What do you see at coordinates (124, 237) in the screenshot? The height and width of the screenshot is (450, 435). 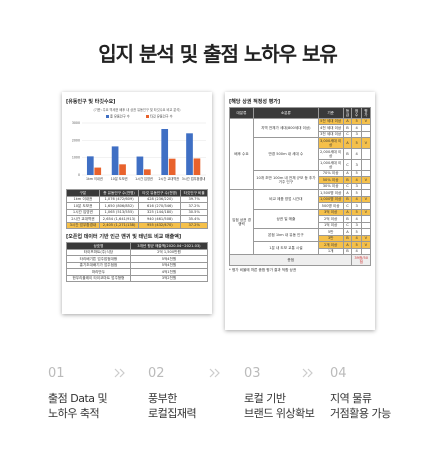 I see `doc-title: [오픈업 데이터 기반 인근 맨귀 및 태넌트 비교 매출액]` at bounding box center [124, 237].